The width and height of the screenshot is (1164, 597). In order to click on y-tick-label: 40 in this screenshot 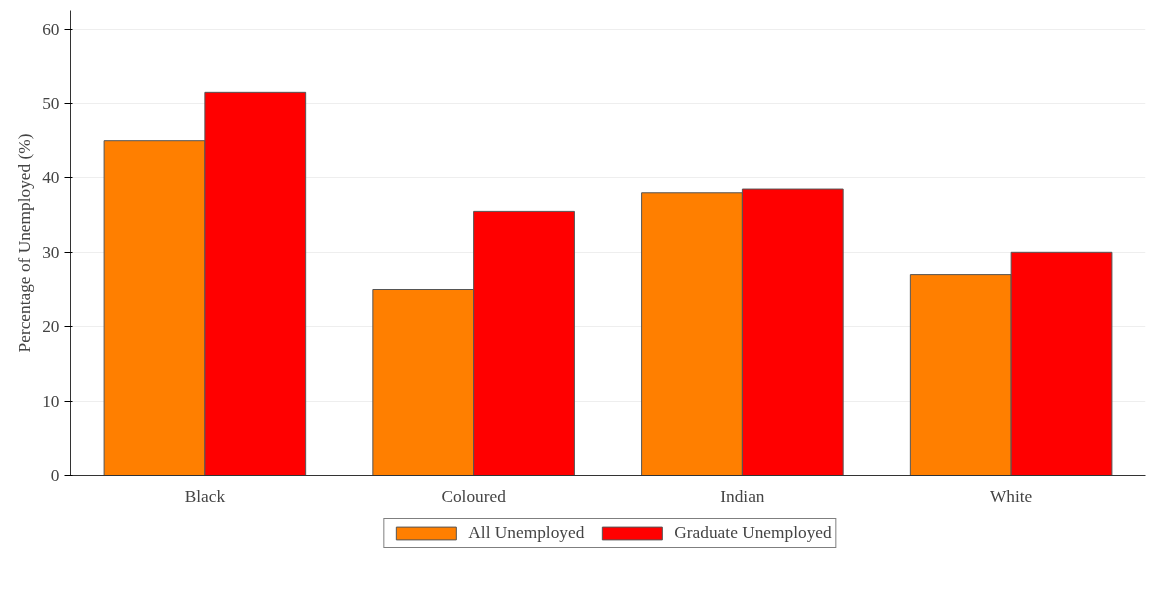, I will do `click(51, 178)`.